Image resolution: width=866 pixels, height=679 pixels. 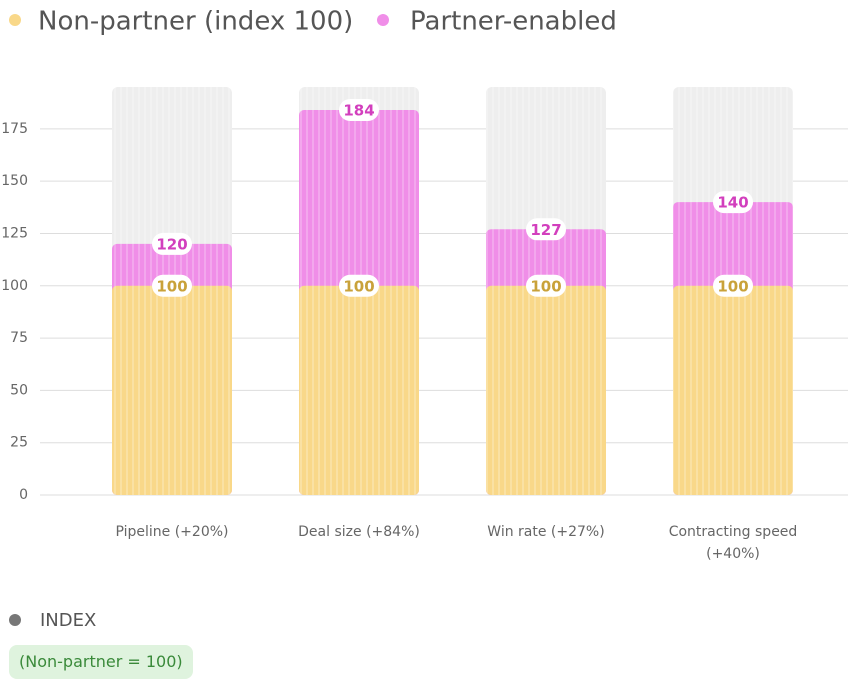 What do you see at coordinates (14, 129) in the screenshot?
I see `y-tick-label: 175` at bounding box center [14, 129].